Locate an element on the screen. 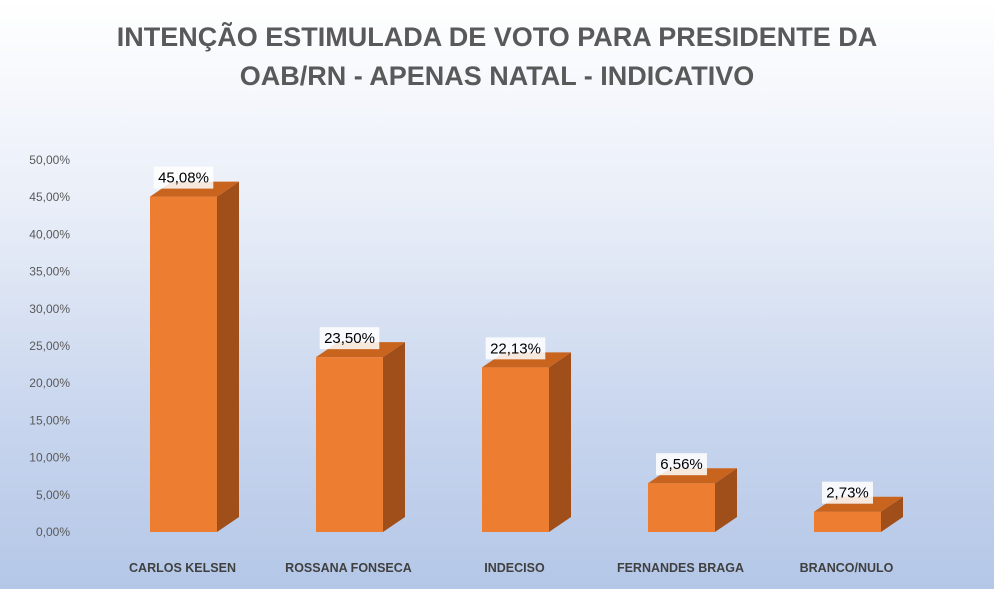 This screenshot has width=994, height=589. y-tick-label: 35,00% is located at coordinates (49, 272).